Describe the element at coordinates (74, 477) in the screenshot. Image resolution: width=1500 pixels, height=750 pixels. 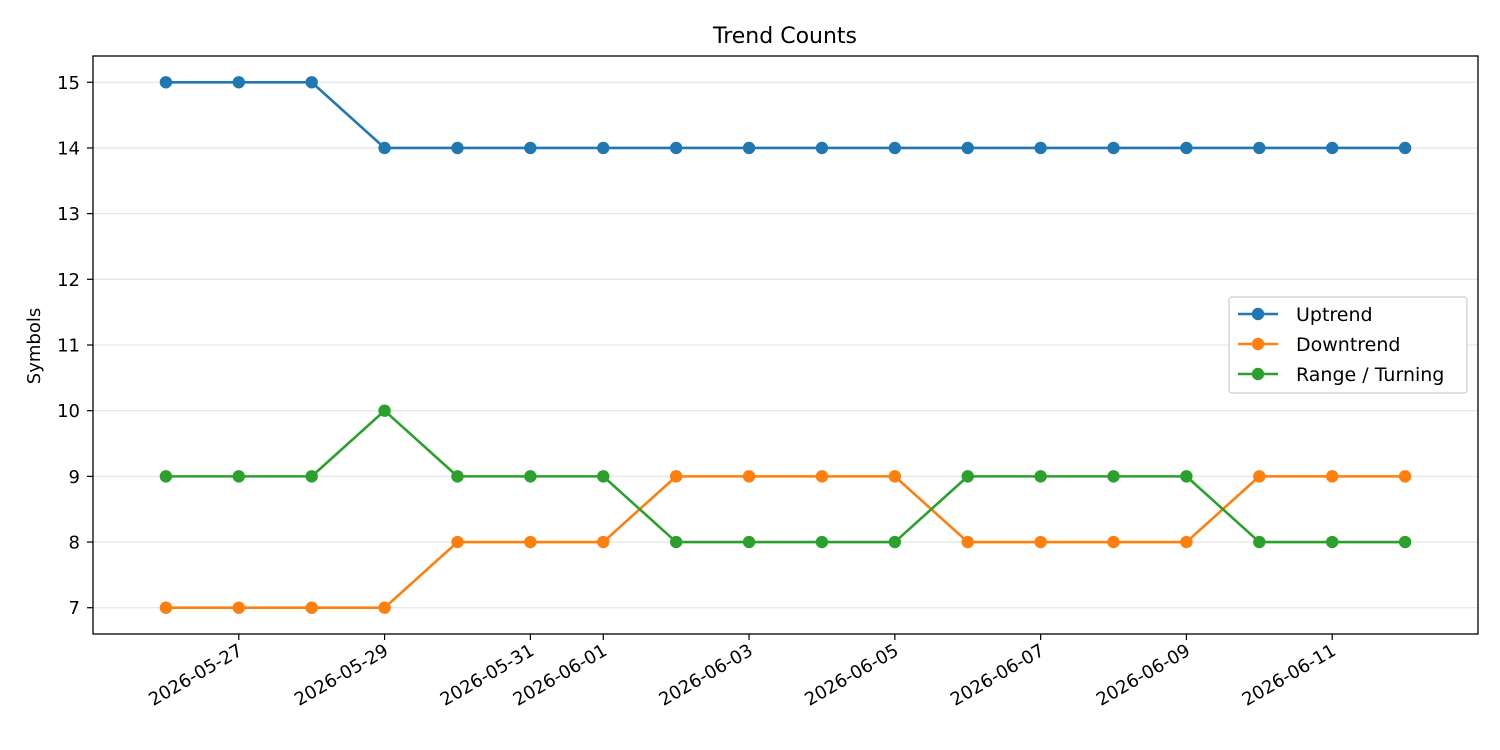
I see `y-tick-label: 9` at that location.